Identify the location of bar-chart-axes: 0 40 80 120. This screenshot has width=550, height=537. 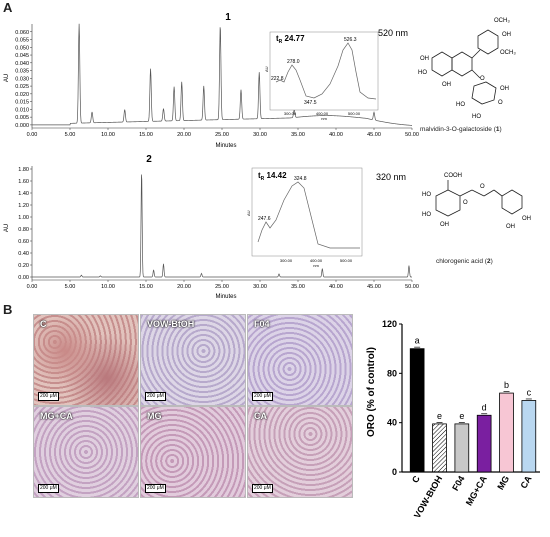
(461, 398).